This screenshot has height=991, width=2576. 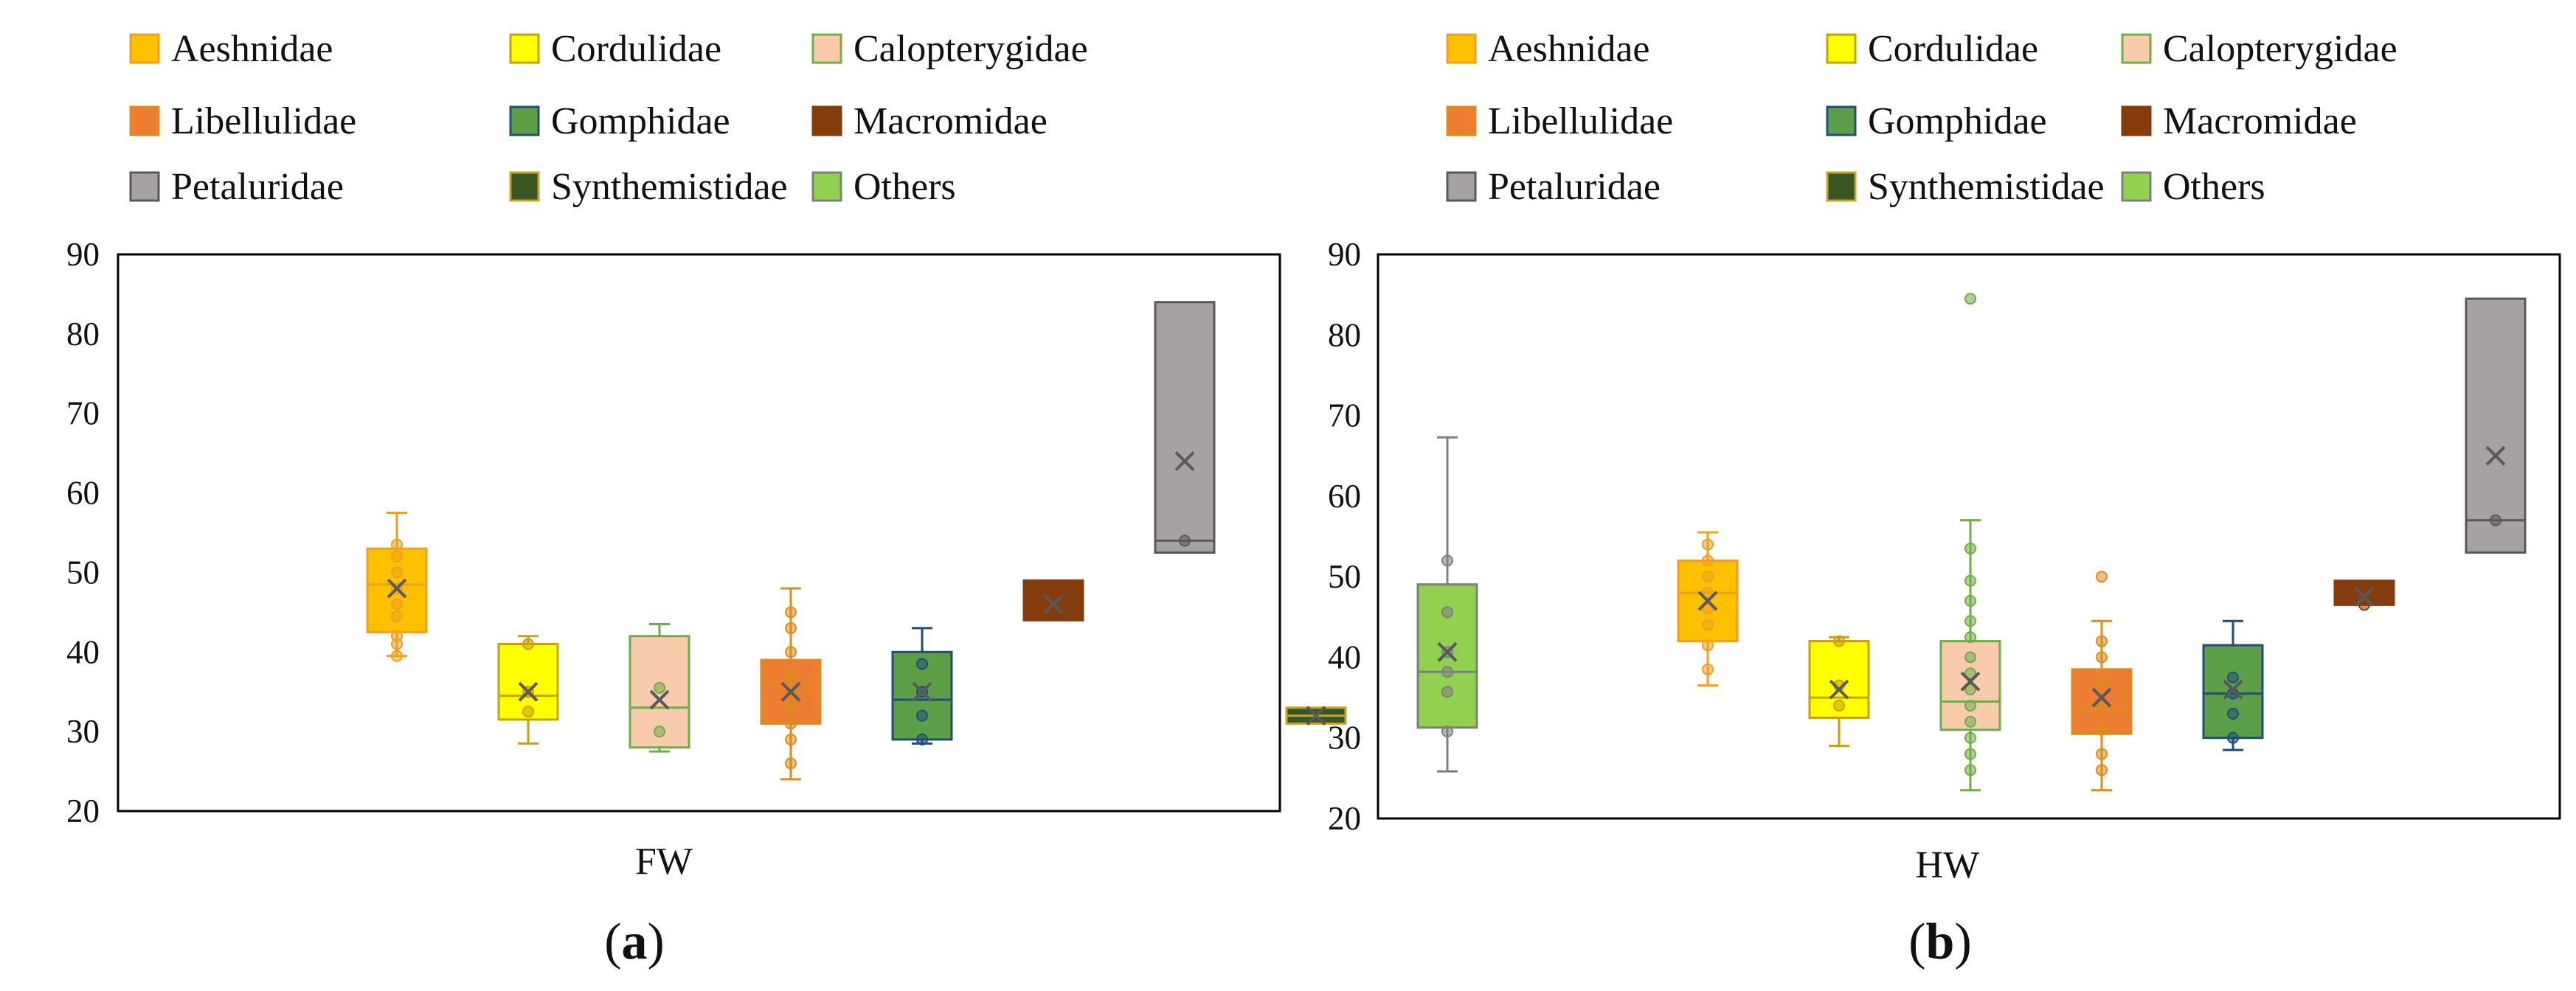 What do you see at coordinates (83, 731) in the screenshot?
I see `y-tick-label: 30` at bounding box center [83, 731].